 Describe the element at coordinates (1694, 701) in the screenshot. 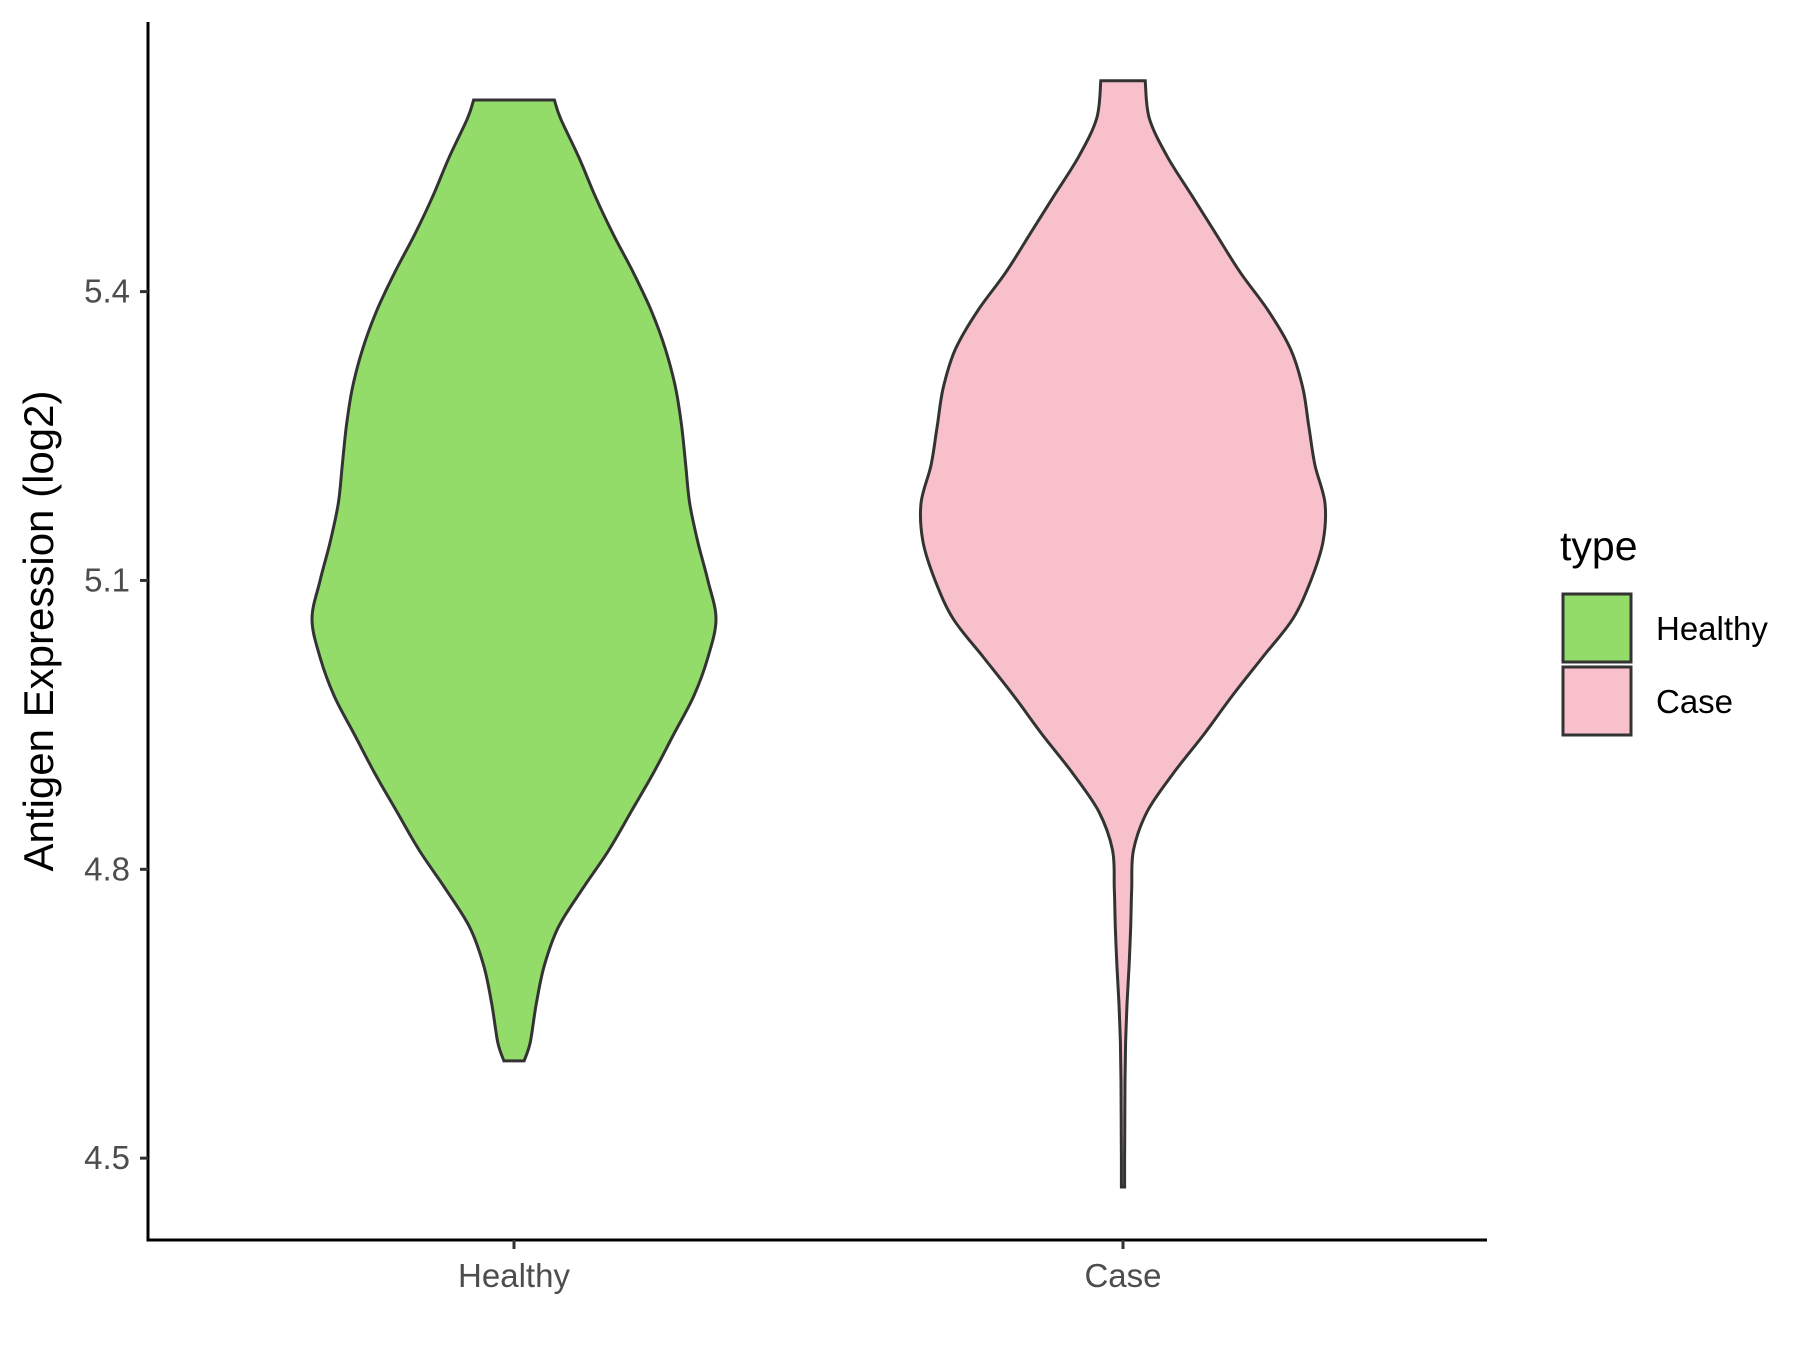

I see `legend-label-case: Case` at that location.